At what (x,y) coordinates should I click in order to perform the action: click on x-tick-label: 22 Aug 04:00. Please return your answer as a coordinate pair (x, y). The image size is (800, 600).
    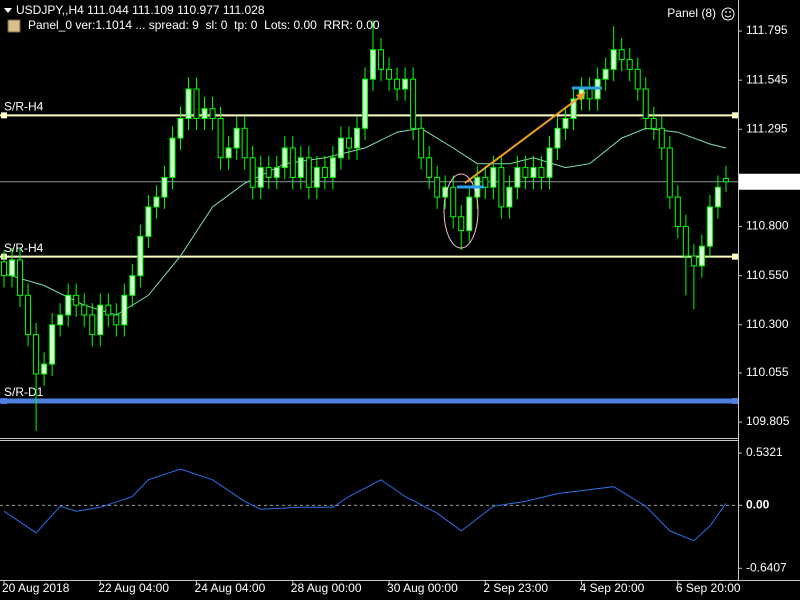
    Looking at the image, I should click on (133, 588).